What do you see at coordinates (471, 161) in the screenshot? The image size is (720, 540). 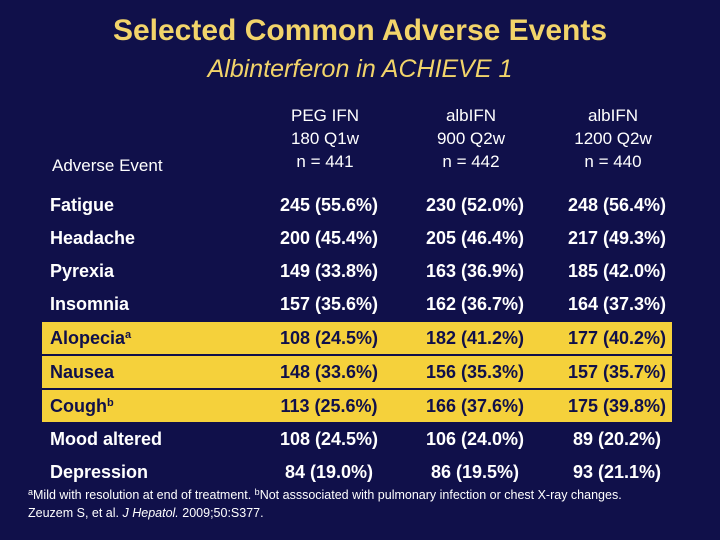 I see `header-line: n = 442` at bounding box center [471, 161].